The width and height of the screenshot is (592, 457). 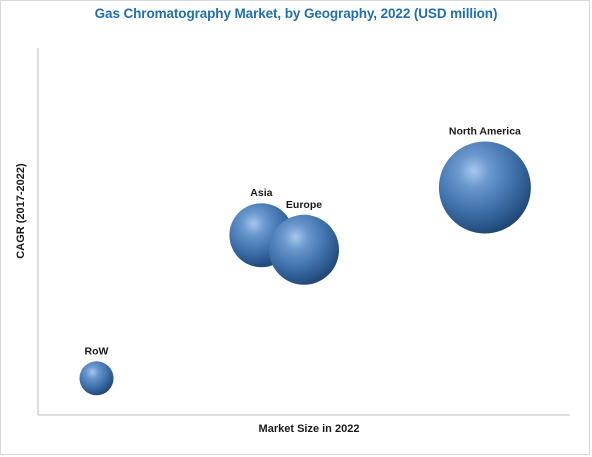 What do you see at coordinates (96, 378) in the screenshot?
I see `bubble-row` at bounding box center [96, 378].